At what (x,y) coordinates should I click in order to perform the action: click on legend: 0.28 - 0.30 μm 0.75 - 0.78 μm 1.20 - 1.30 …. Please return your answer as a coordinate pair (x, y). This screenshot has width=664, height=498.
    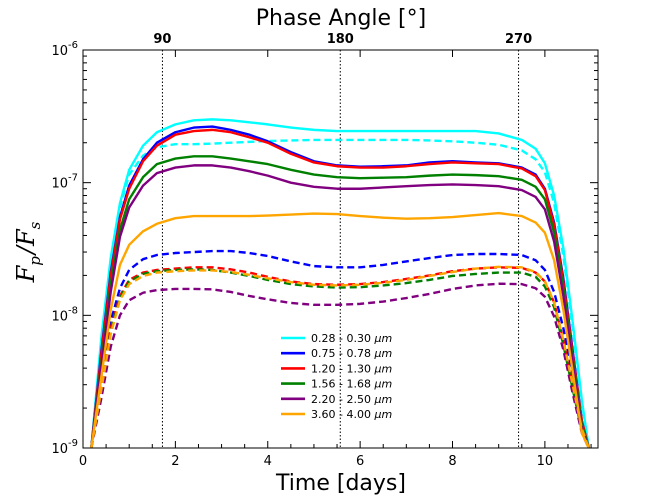
    Looking at the image, I should click on (336, 376).